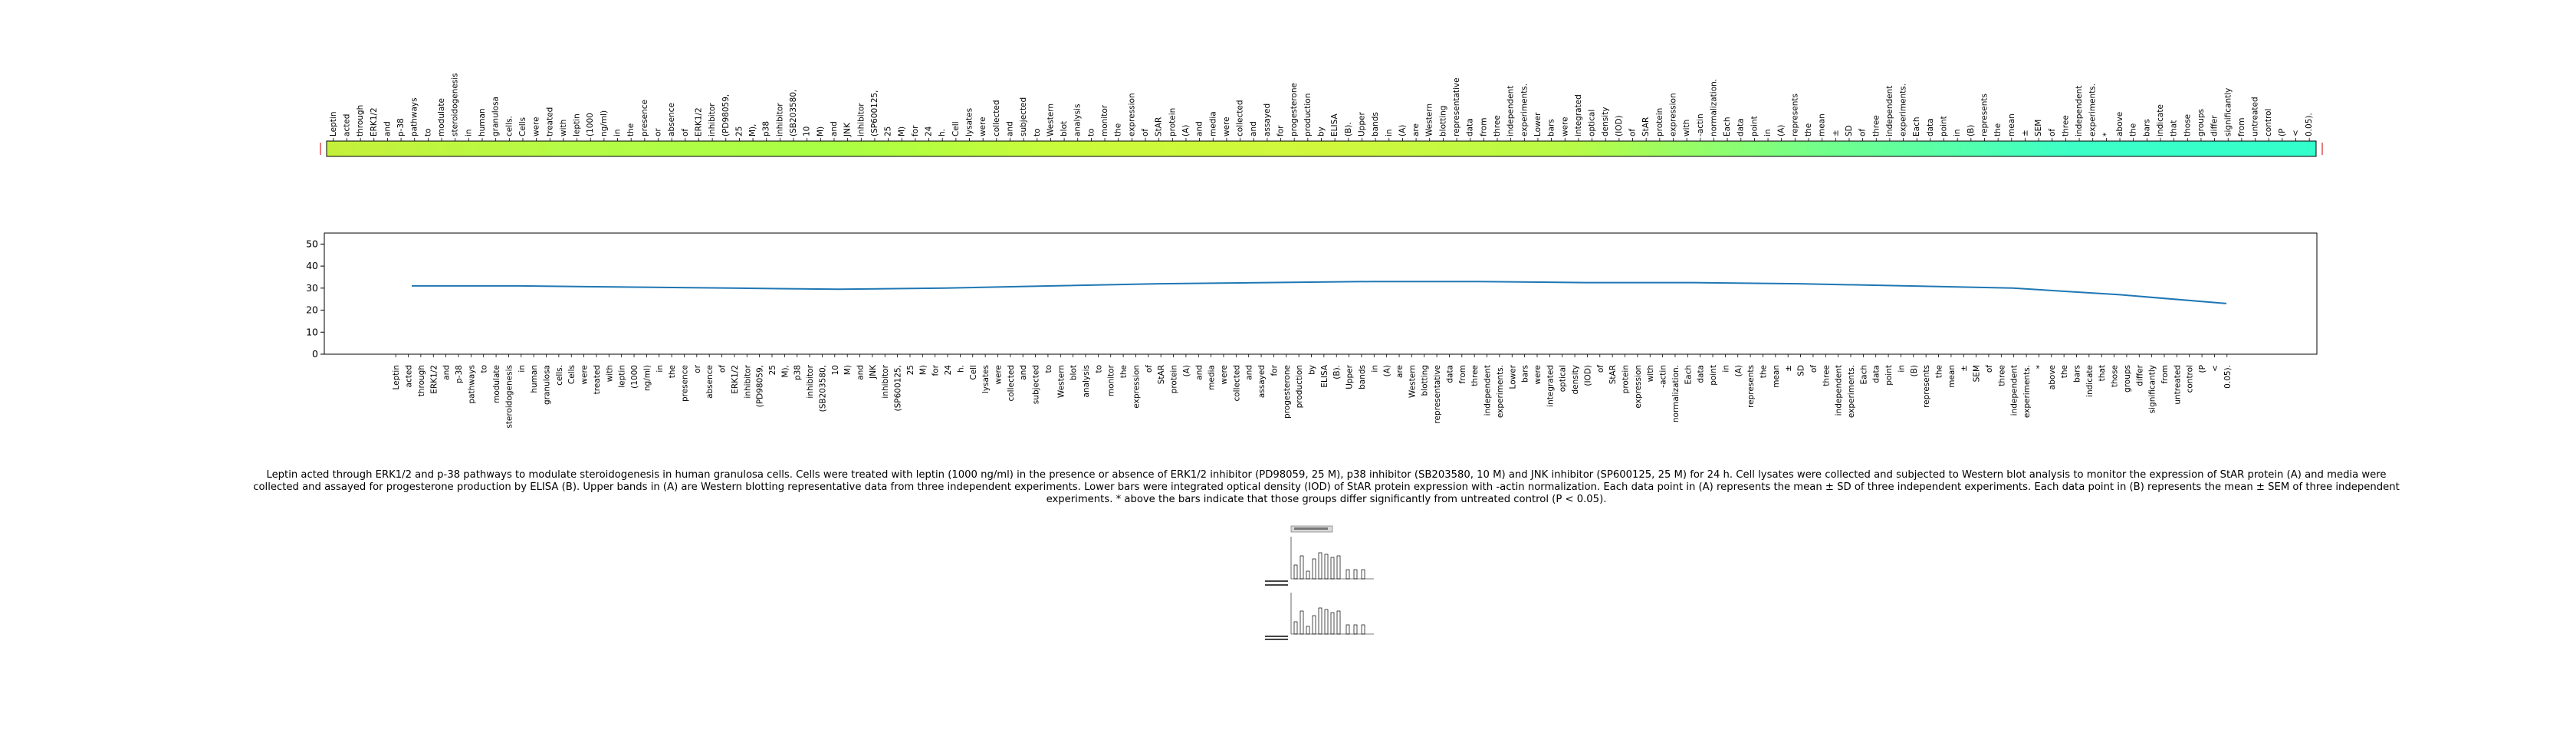 The image size is (2576, 736). What do you see at coordinates (2077, 374) in the screenshot?
I see `x-tick-label: bars` at bounding box center [2077, 374].